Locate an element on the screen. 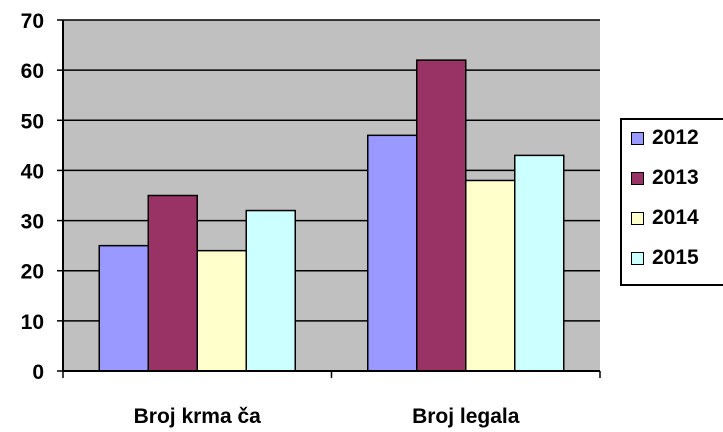 This screenshot has height=432, width=723. legend-swatch-2012 is located at coordinates (637, 138).